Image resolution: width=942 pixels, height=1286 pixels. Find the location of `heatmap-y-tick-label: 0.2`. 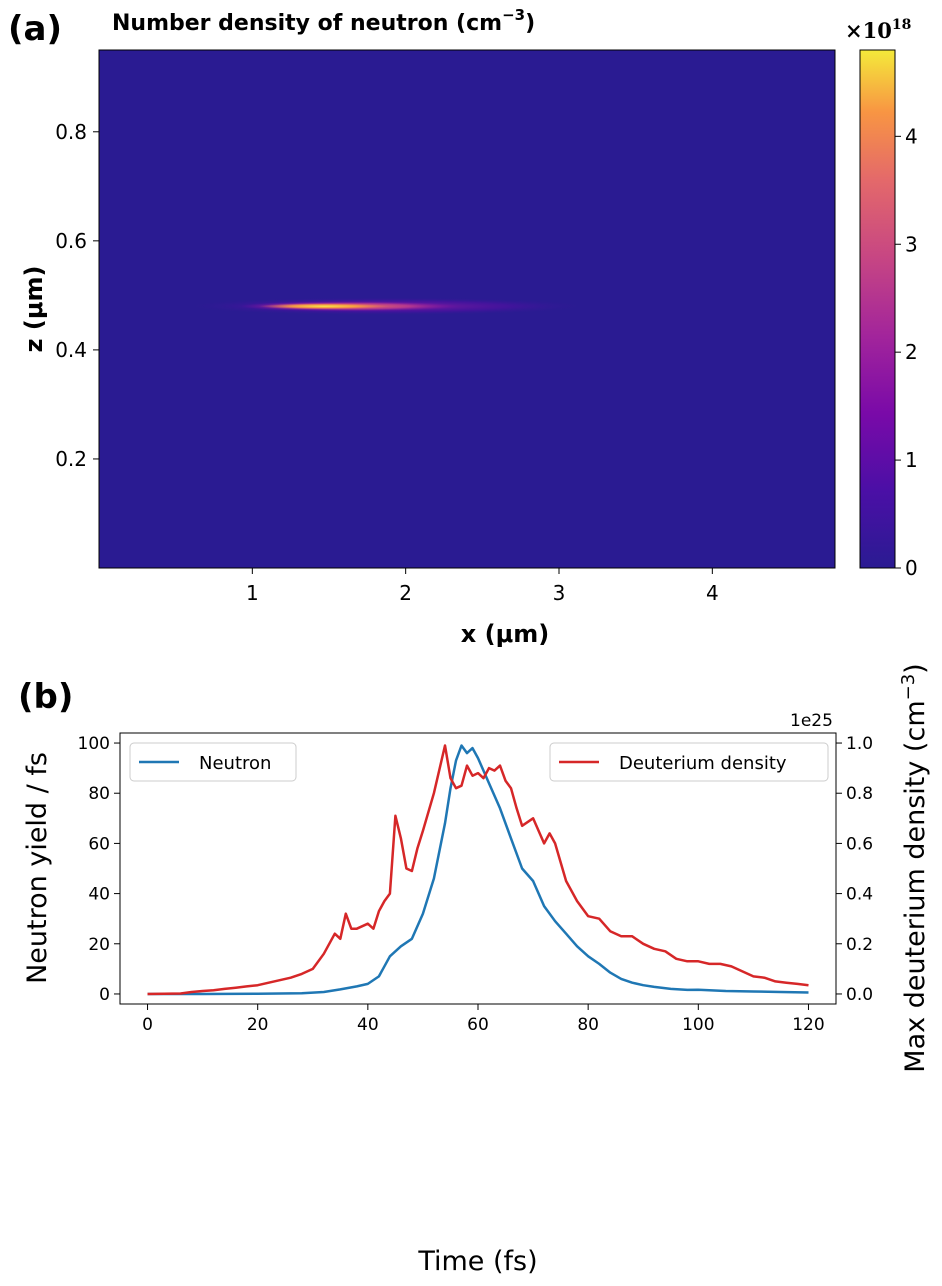

heatmap-y-tick-label: 0.2 is located at coordinates (71, 459).